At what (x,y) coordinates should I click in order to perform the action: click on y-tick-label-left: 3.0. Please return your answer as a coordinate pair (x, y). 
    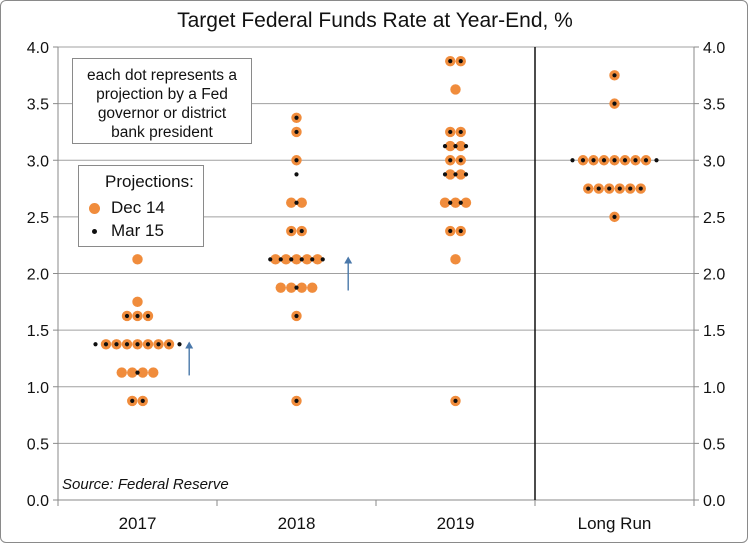
    Looking at the image, I should click on (38, 161).